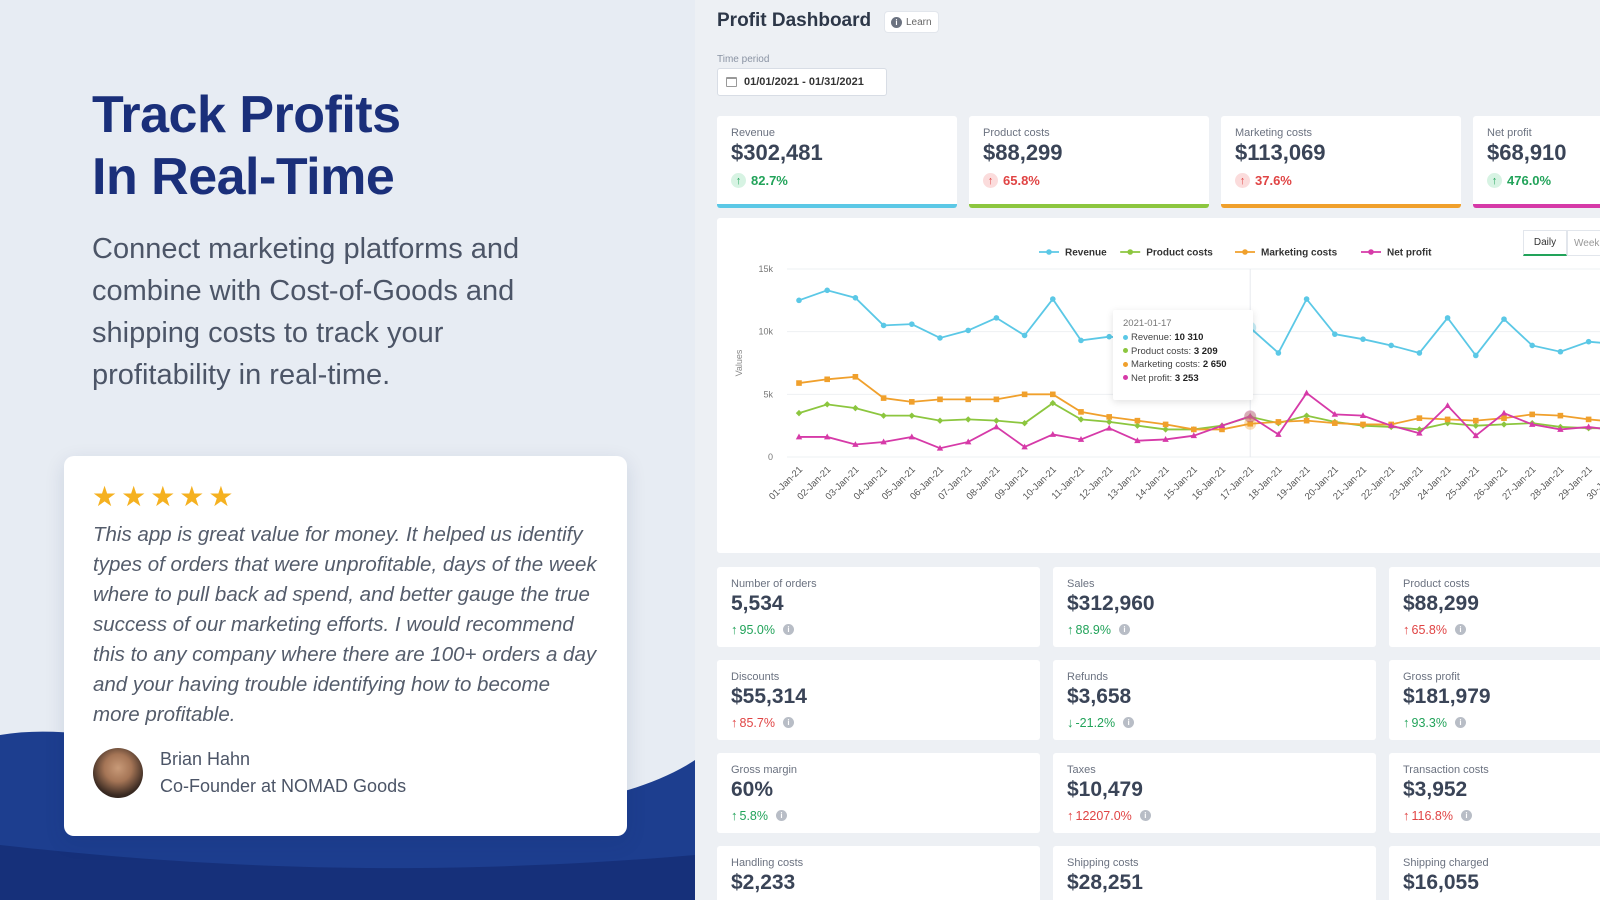 Image resolution: width=1600 pixels, height=900 pixels. I want to click on author-name: Brian Hahn, so click(205, 759).